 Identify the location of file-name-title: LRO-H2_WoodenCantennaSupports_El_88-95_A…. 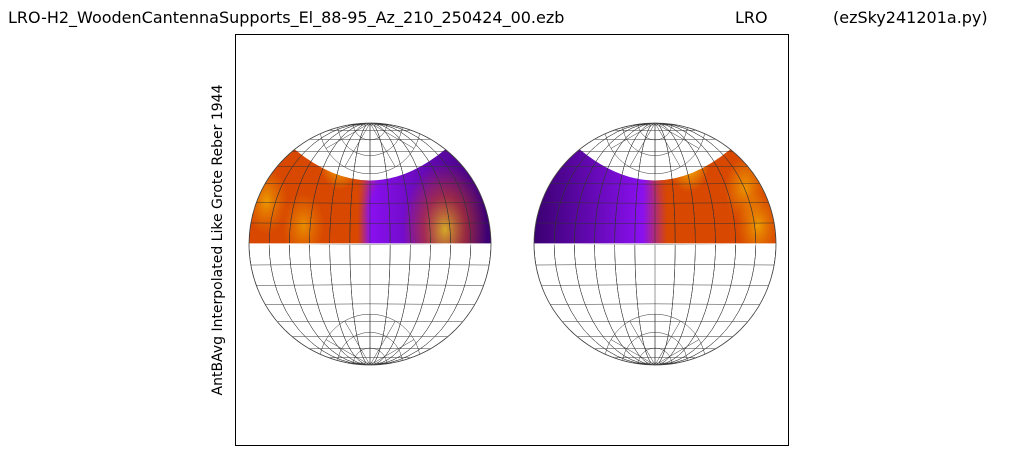
(286, 17).